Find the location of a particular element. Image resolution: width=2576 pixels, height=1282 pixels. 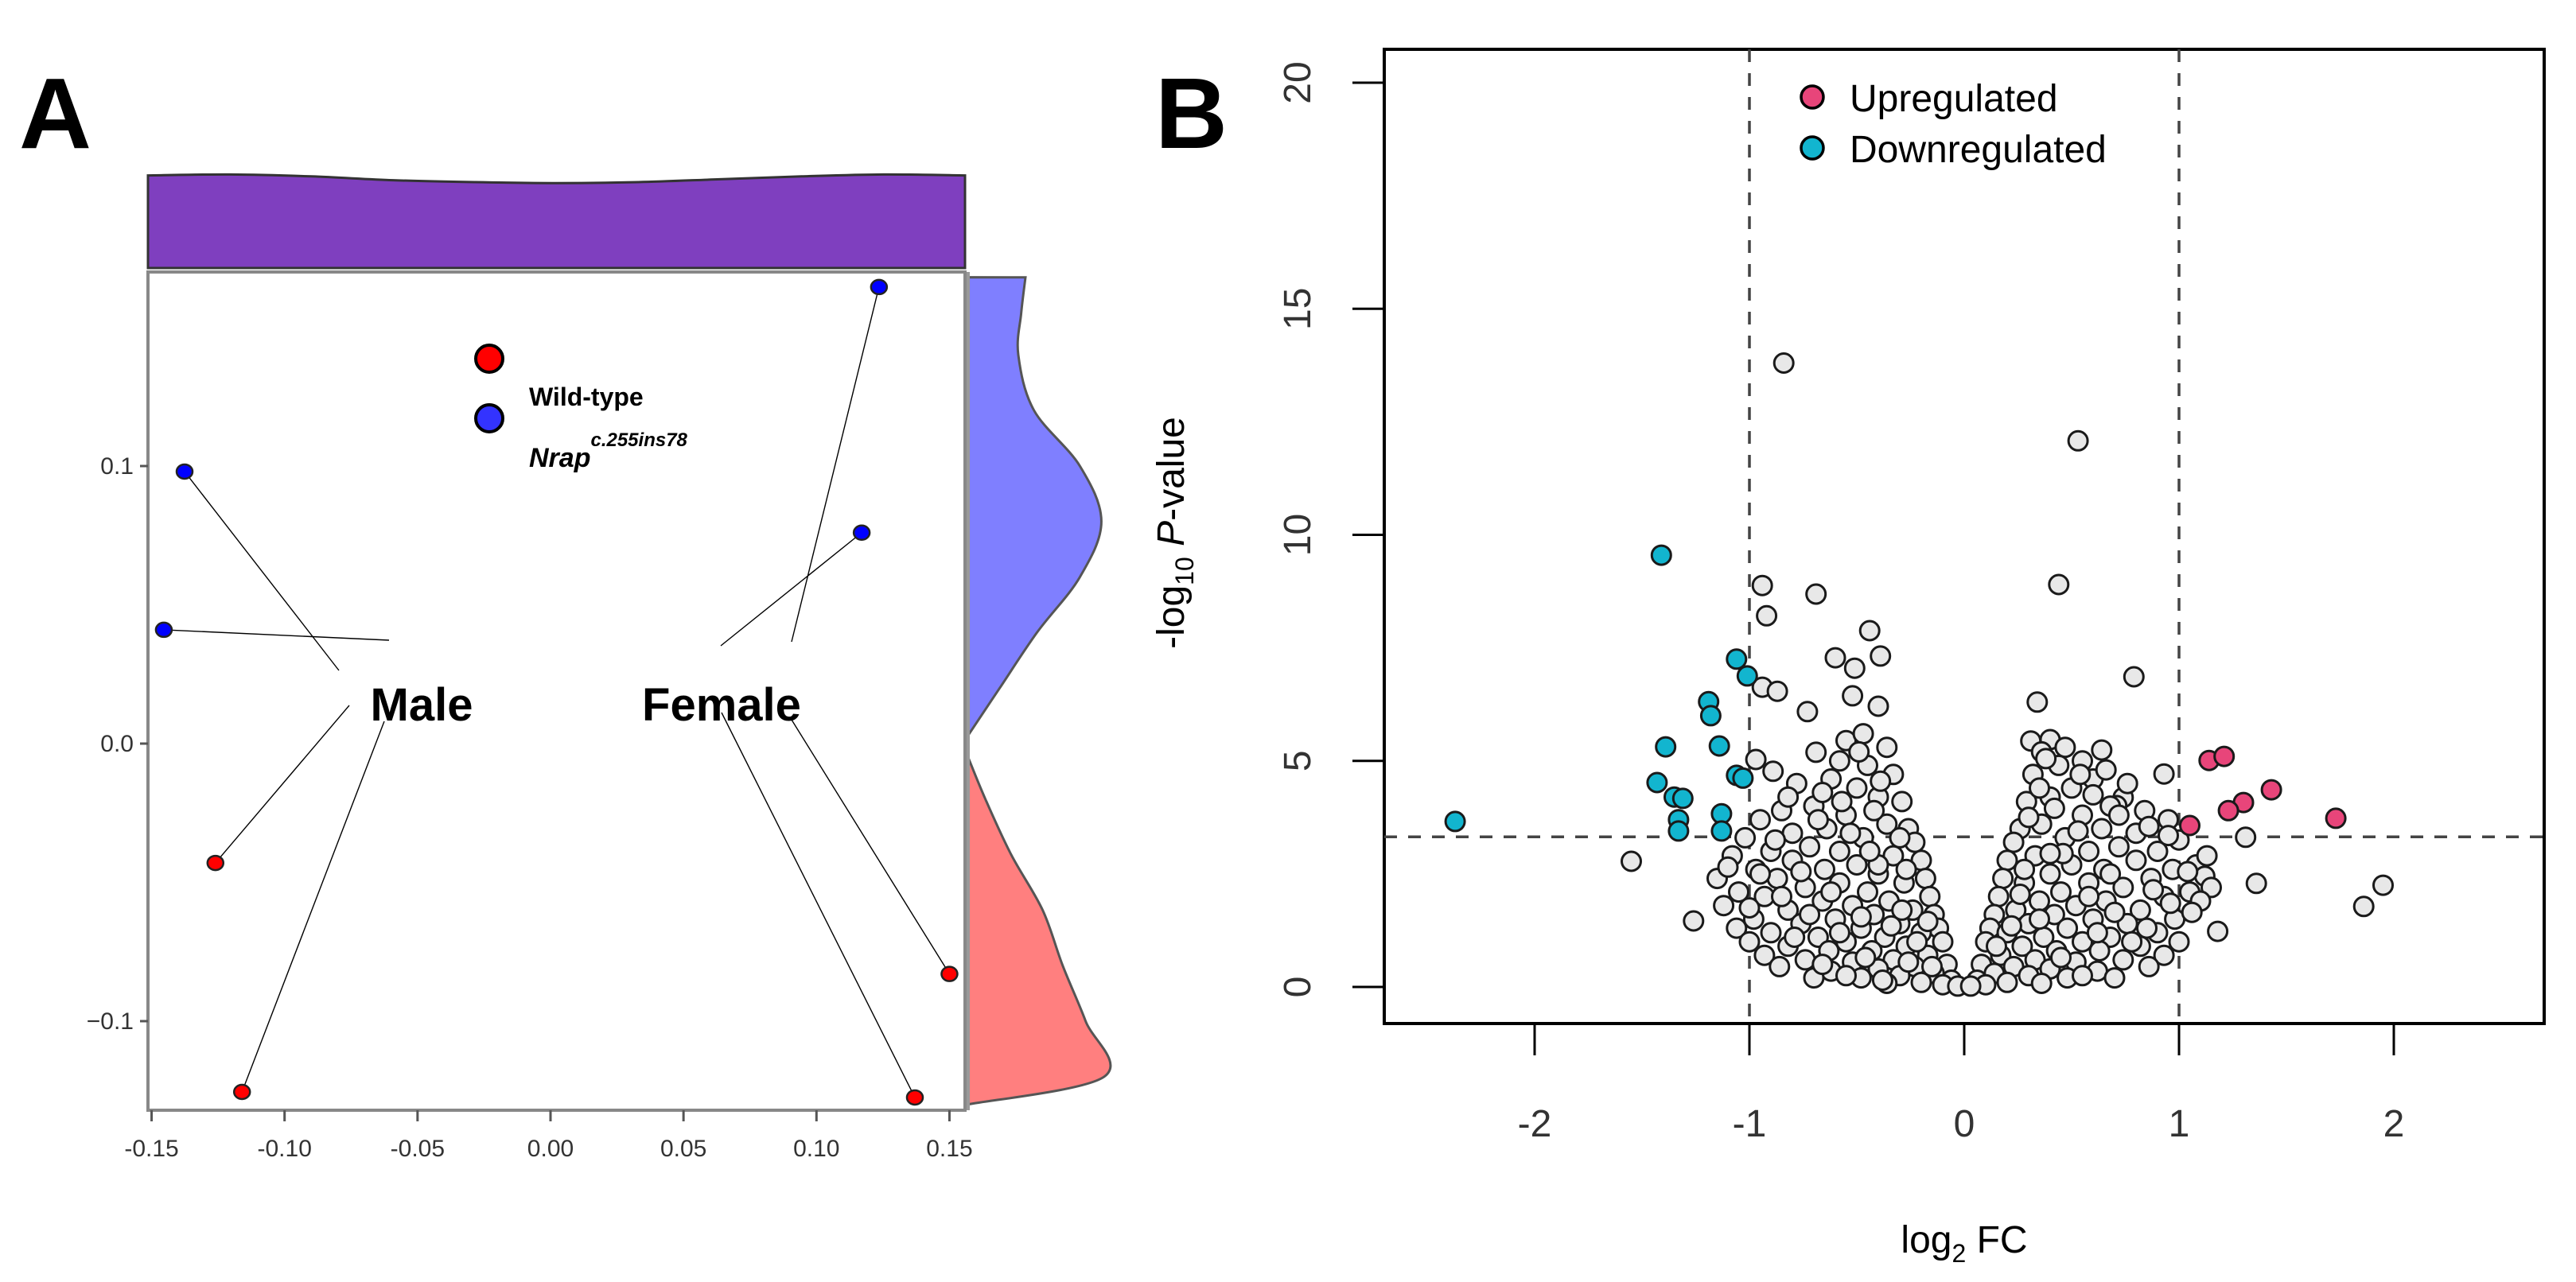

y-axis-a: −0.1 0.0 0.1 is located at coordinates (117, 744).